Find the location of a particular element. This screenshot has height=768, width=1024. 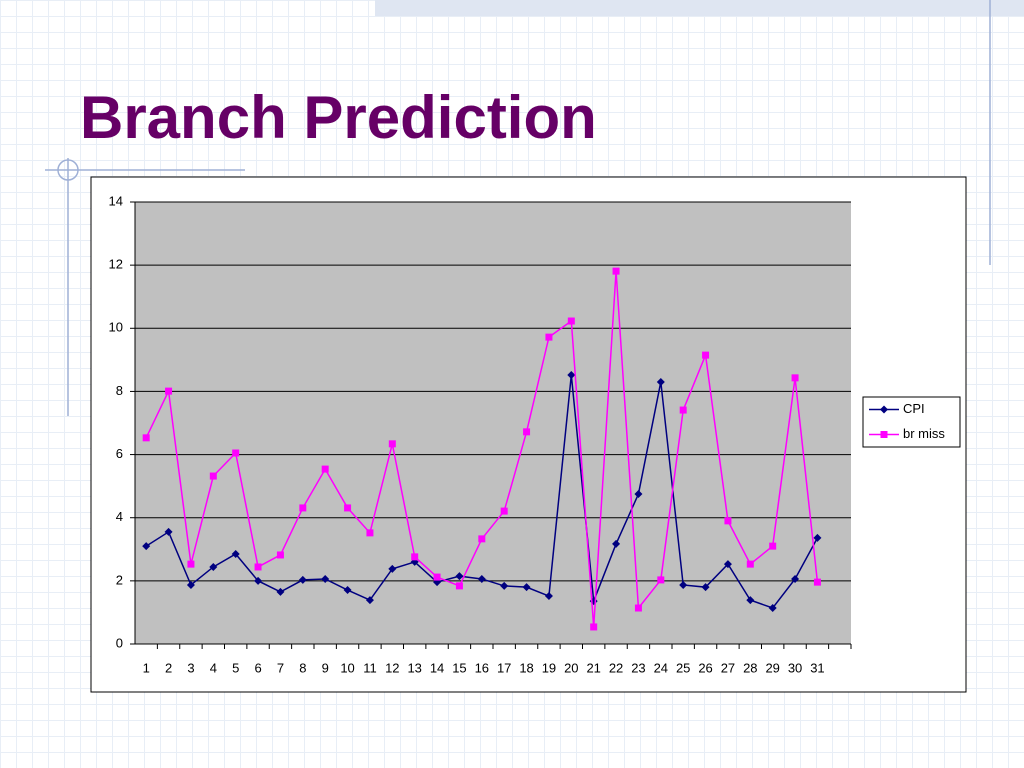

legend-label: CPI is located at coordinates (914, 408).